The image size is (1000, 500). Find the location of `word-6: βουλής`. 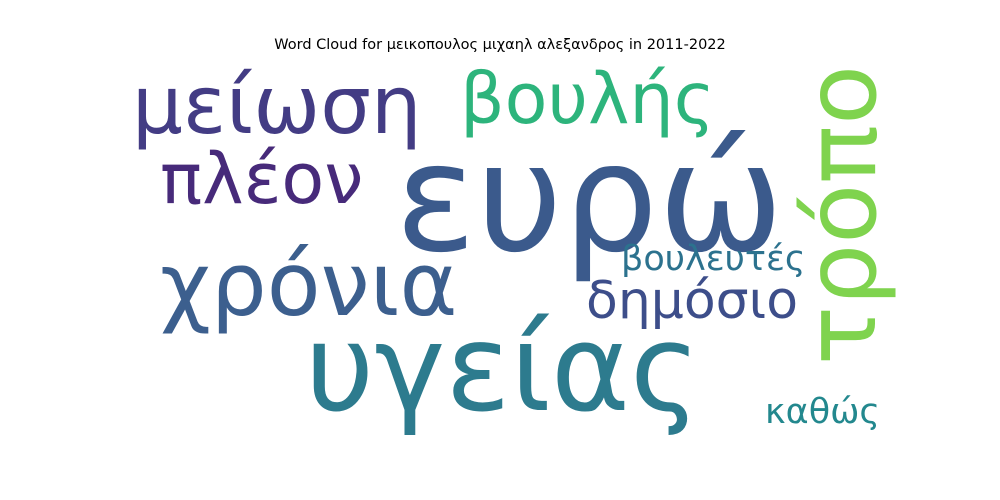

word-6: βουλής is located at coordinates (587, 99).